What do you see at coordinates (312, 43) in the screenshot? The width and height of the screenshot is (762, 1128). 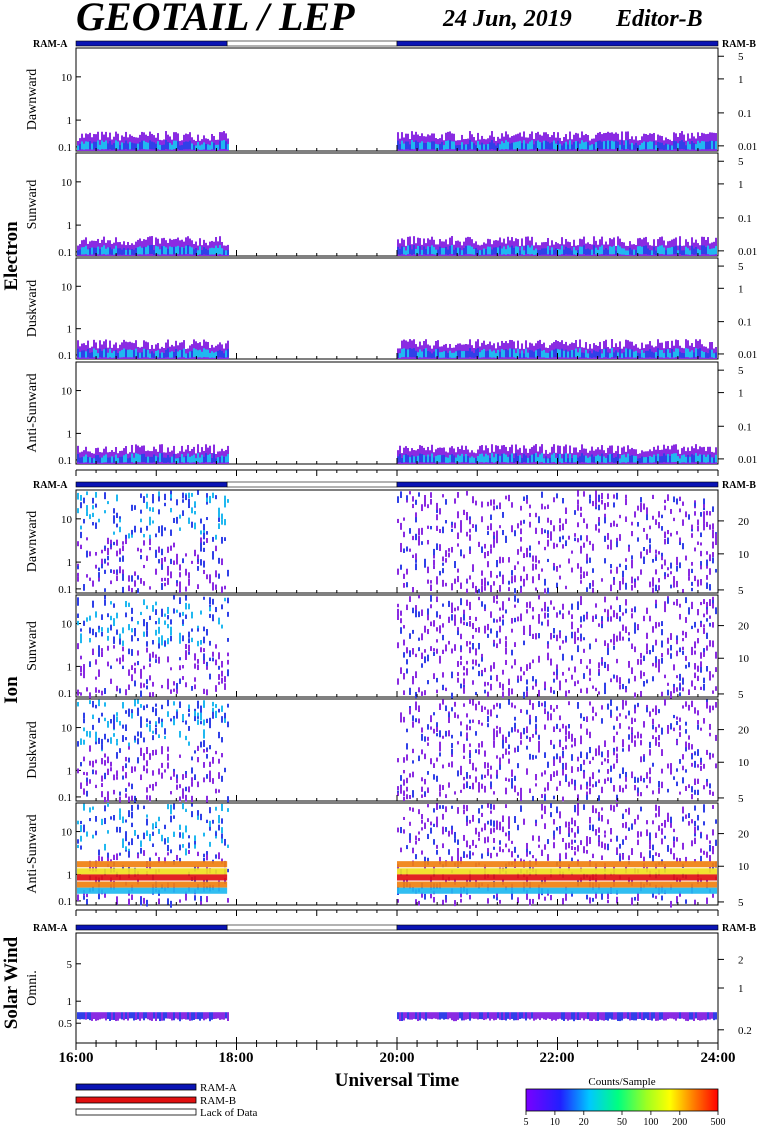 I see `status-bar-gap-electron` at bounding box center [312, 43].